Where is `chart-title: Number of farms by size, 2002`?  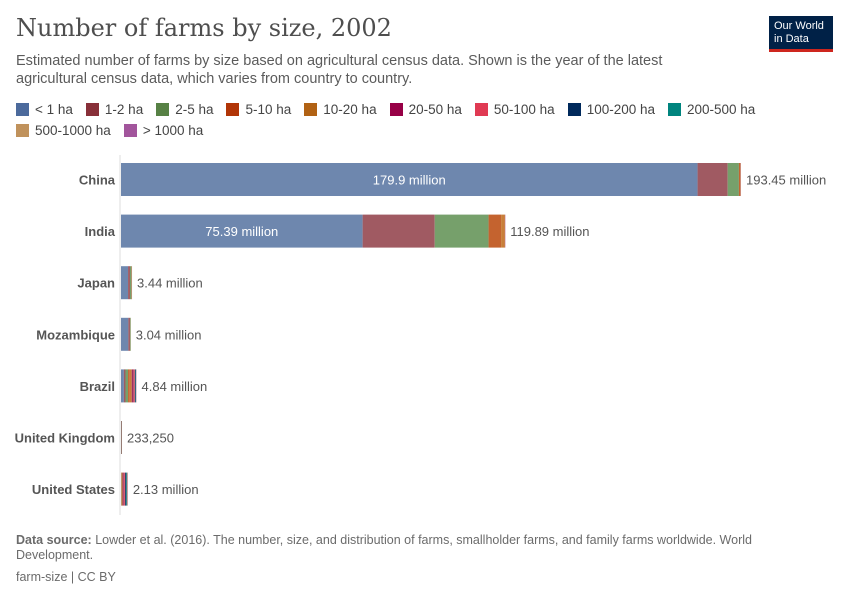 chart-title: Number of farms by size, 2002 is located at coordinates (204, 28).